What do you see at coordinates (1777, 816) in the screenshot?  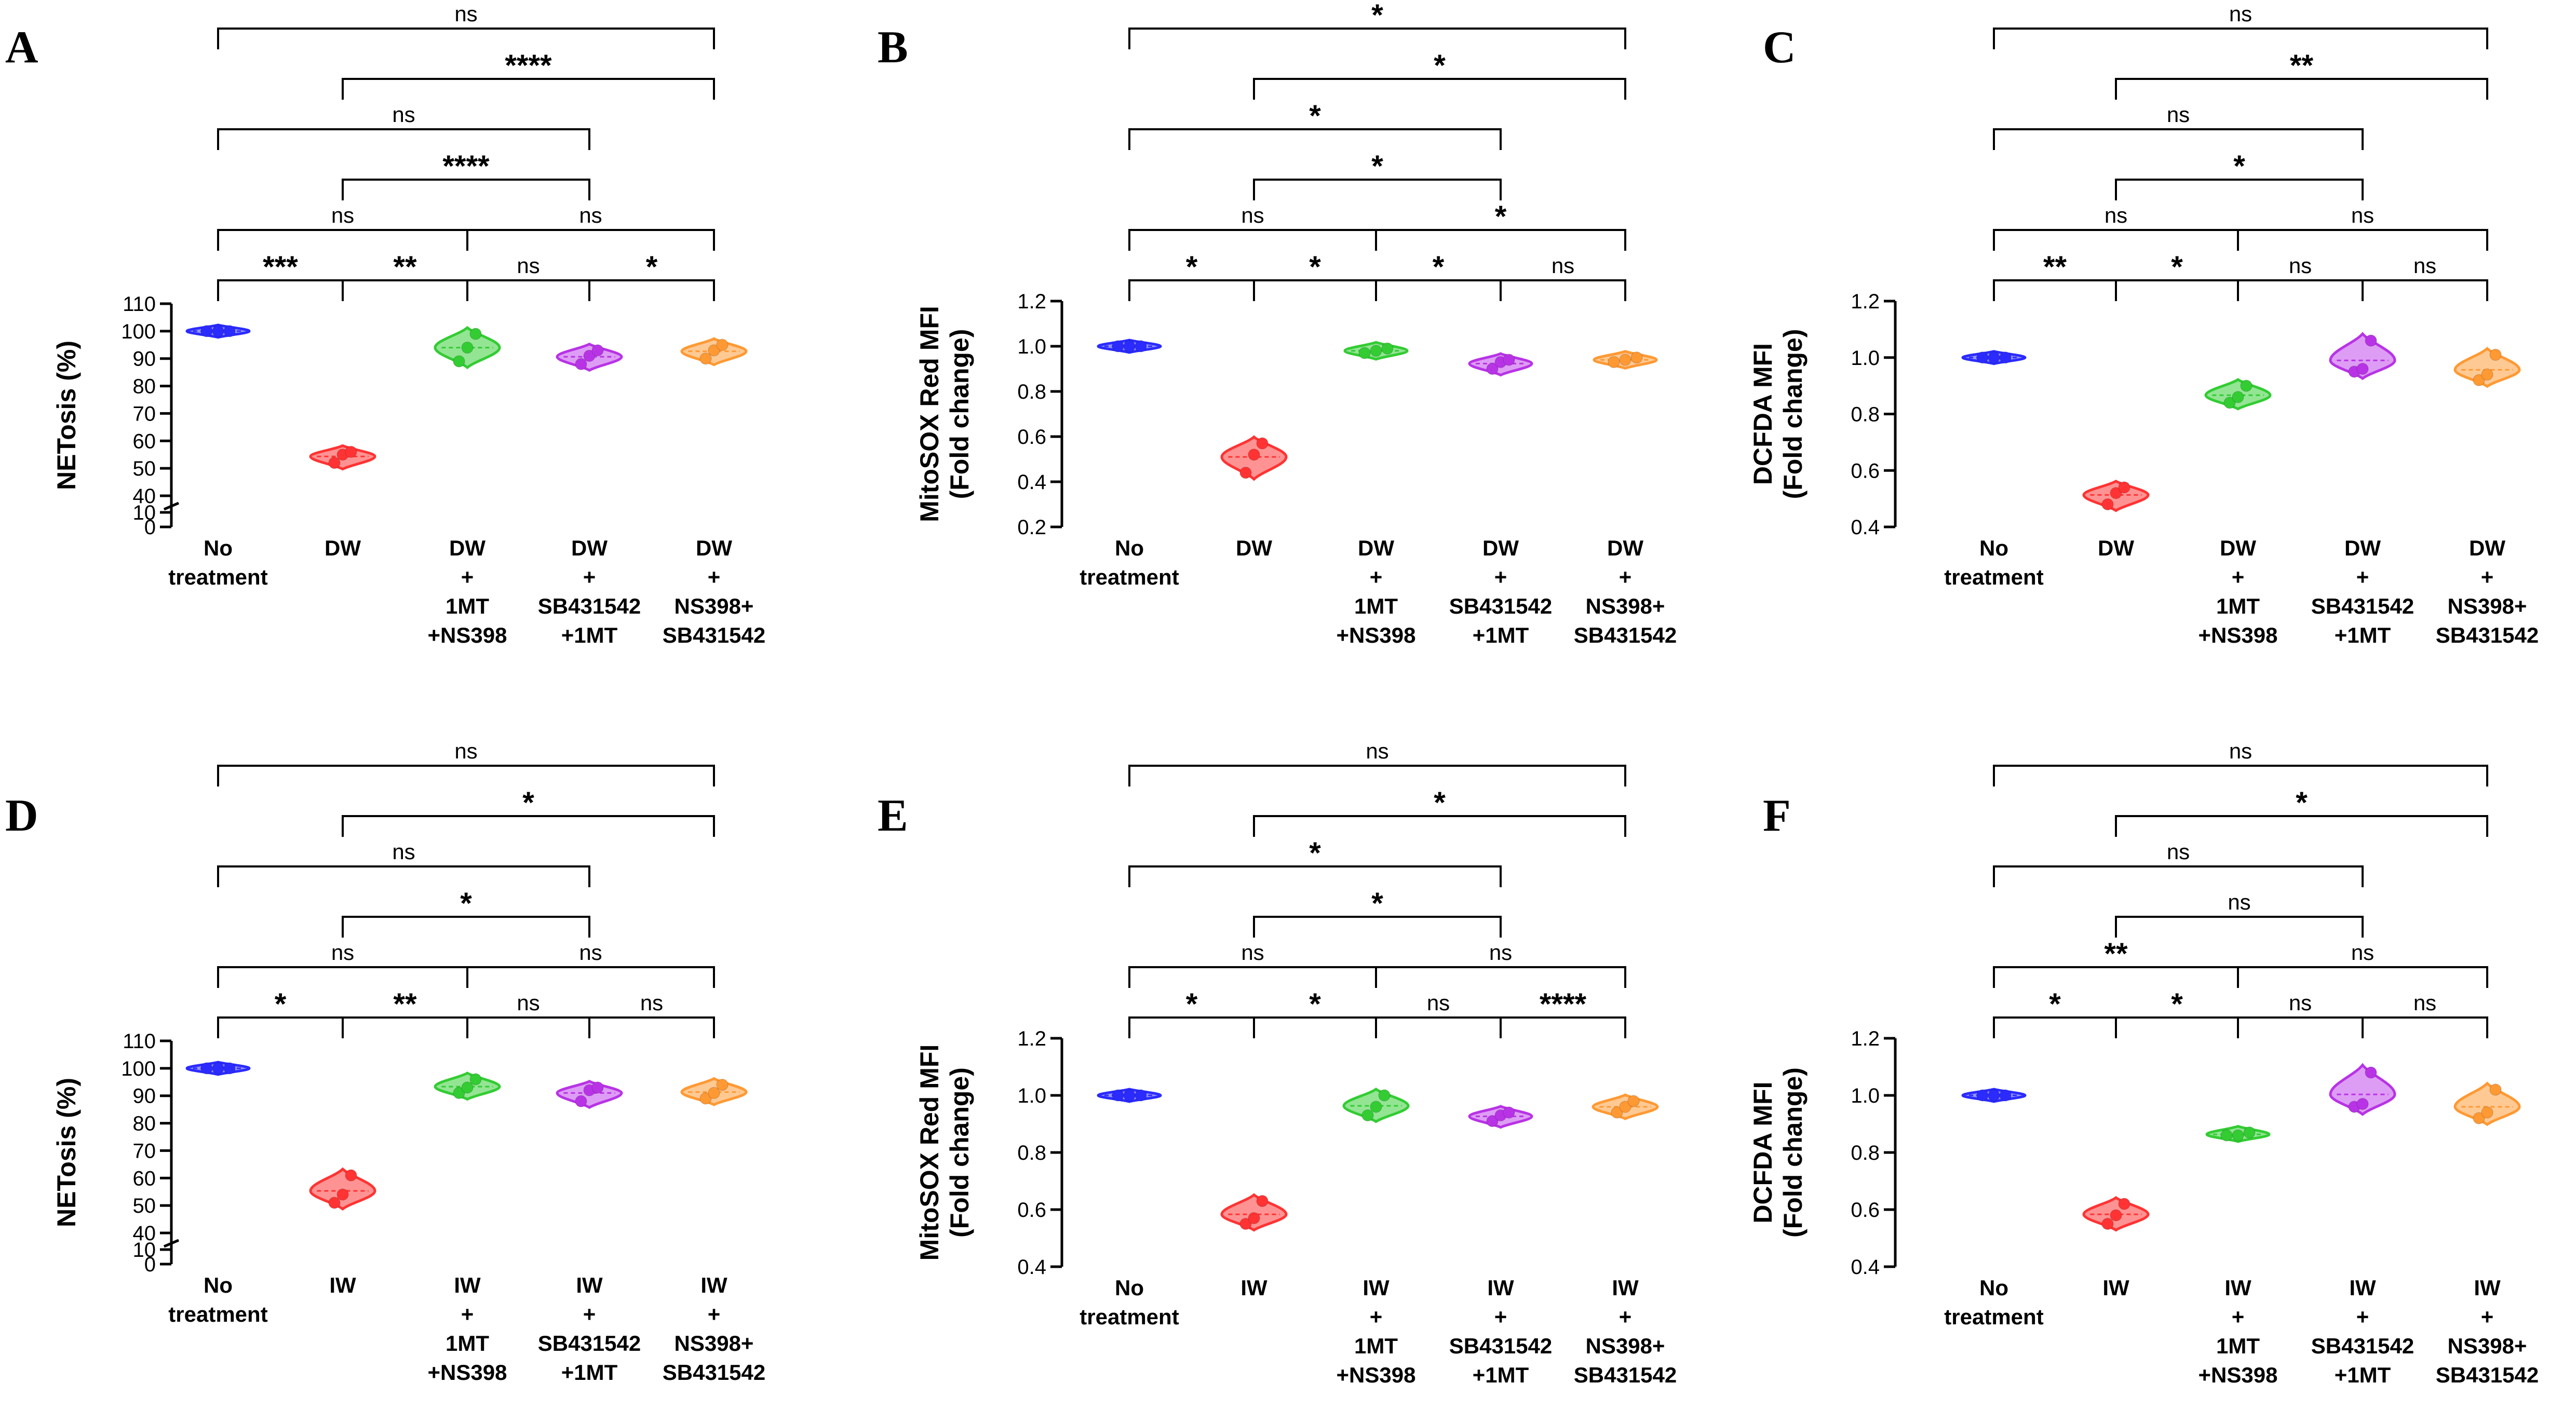 I see `panel-label: F` at bounding box center [1777, 816].